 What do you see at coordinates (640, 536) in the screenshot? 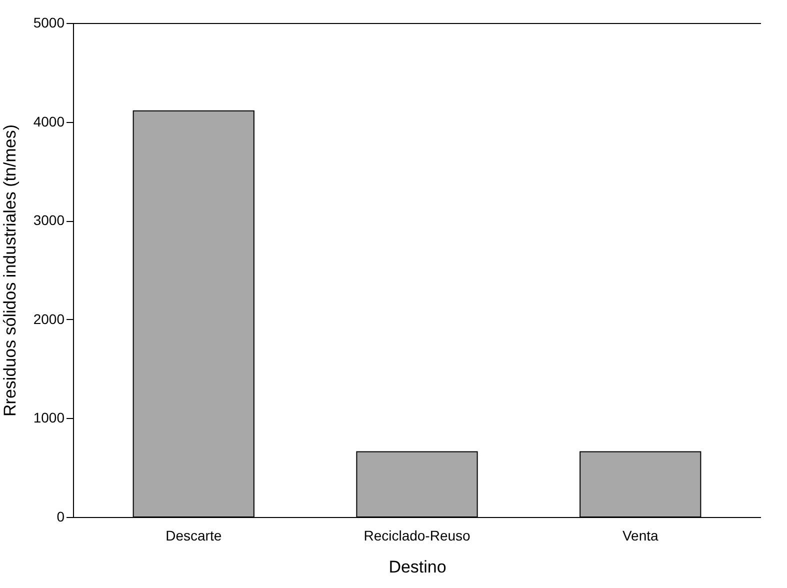
I see `x-tick-label: Venta` at bounding box center [640, 536].